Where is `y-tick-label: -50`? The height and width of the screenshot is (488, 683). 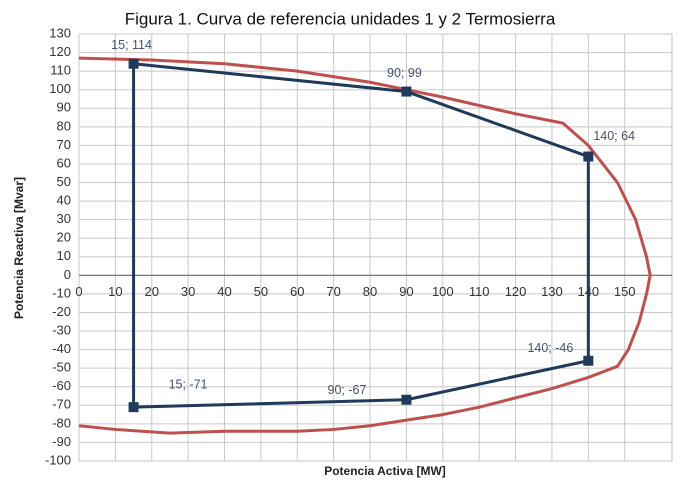
y-tick-label: -50 is located at coordinates (61, 367).